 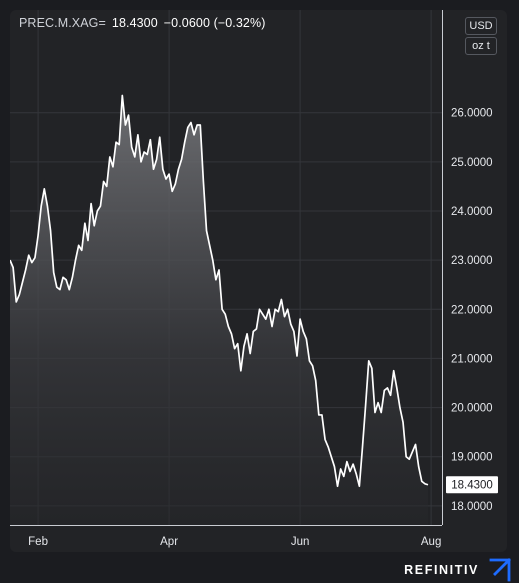 I want to click on currency-button: USD, so click(x=481, y=26).